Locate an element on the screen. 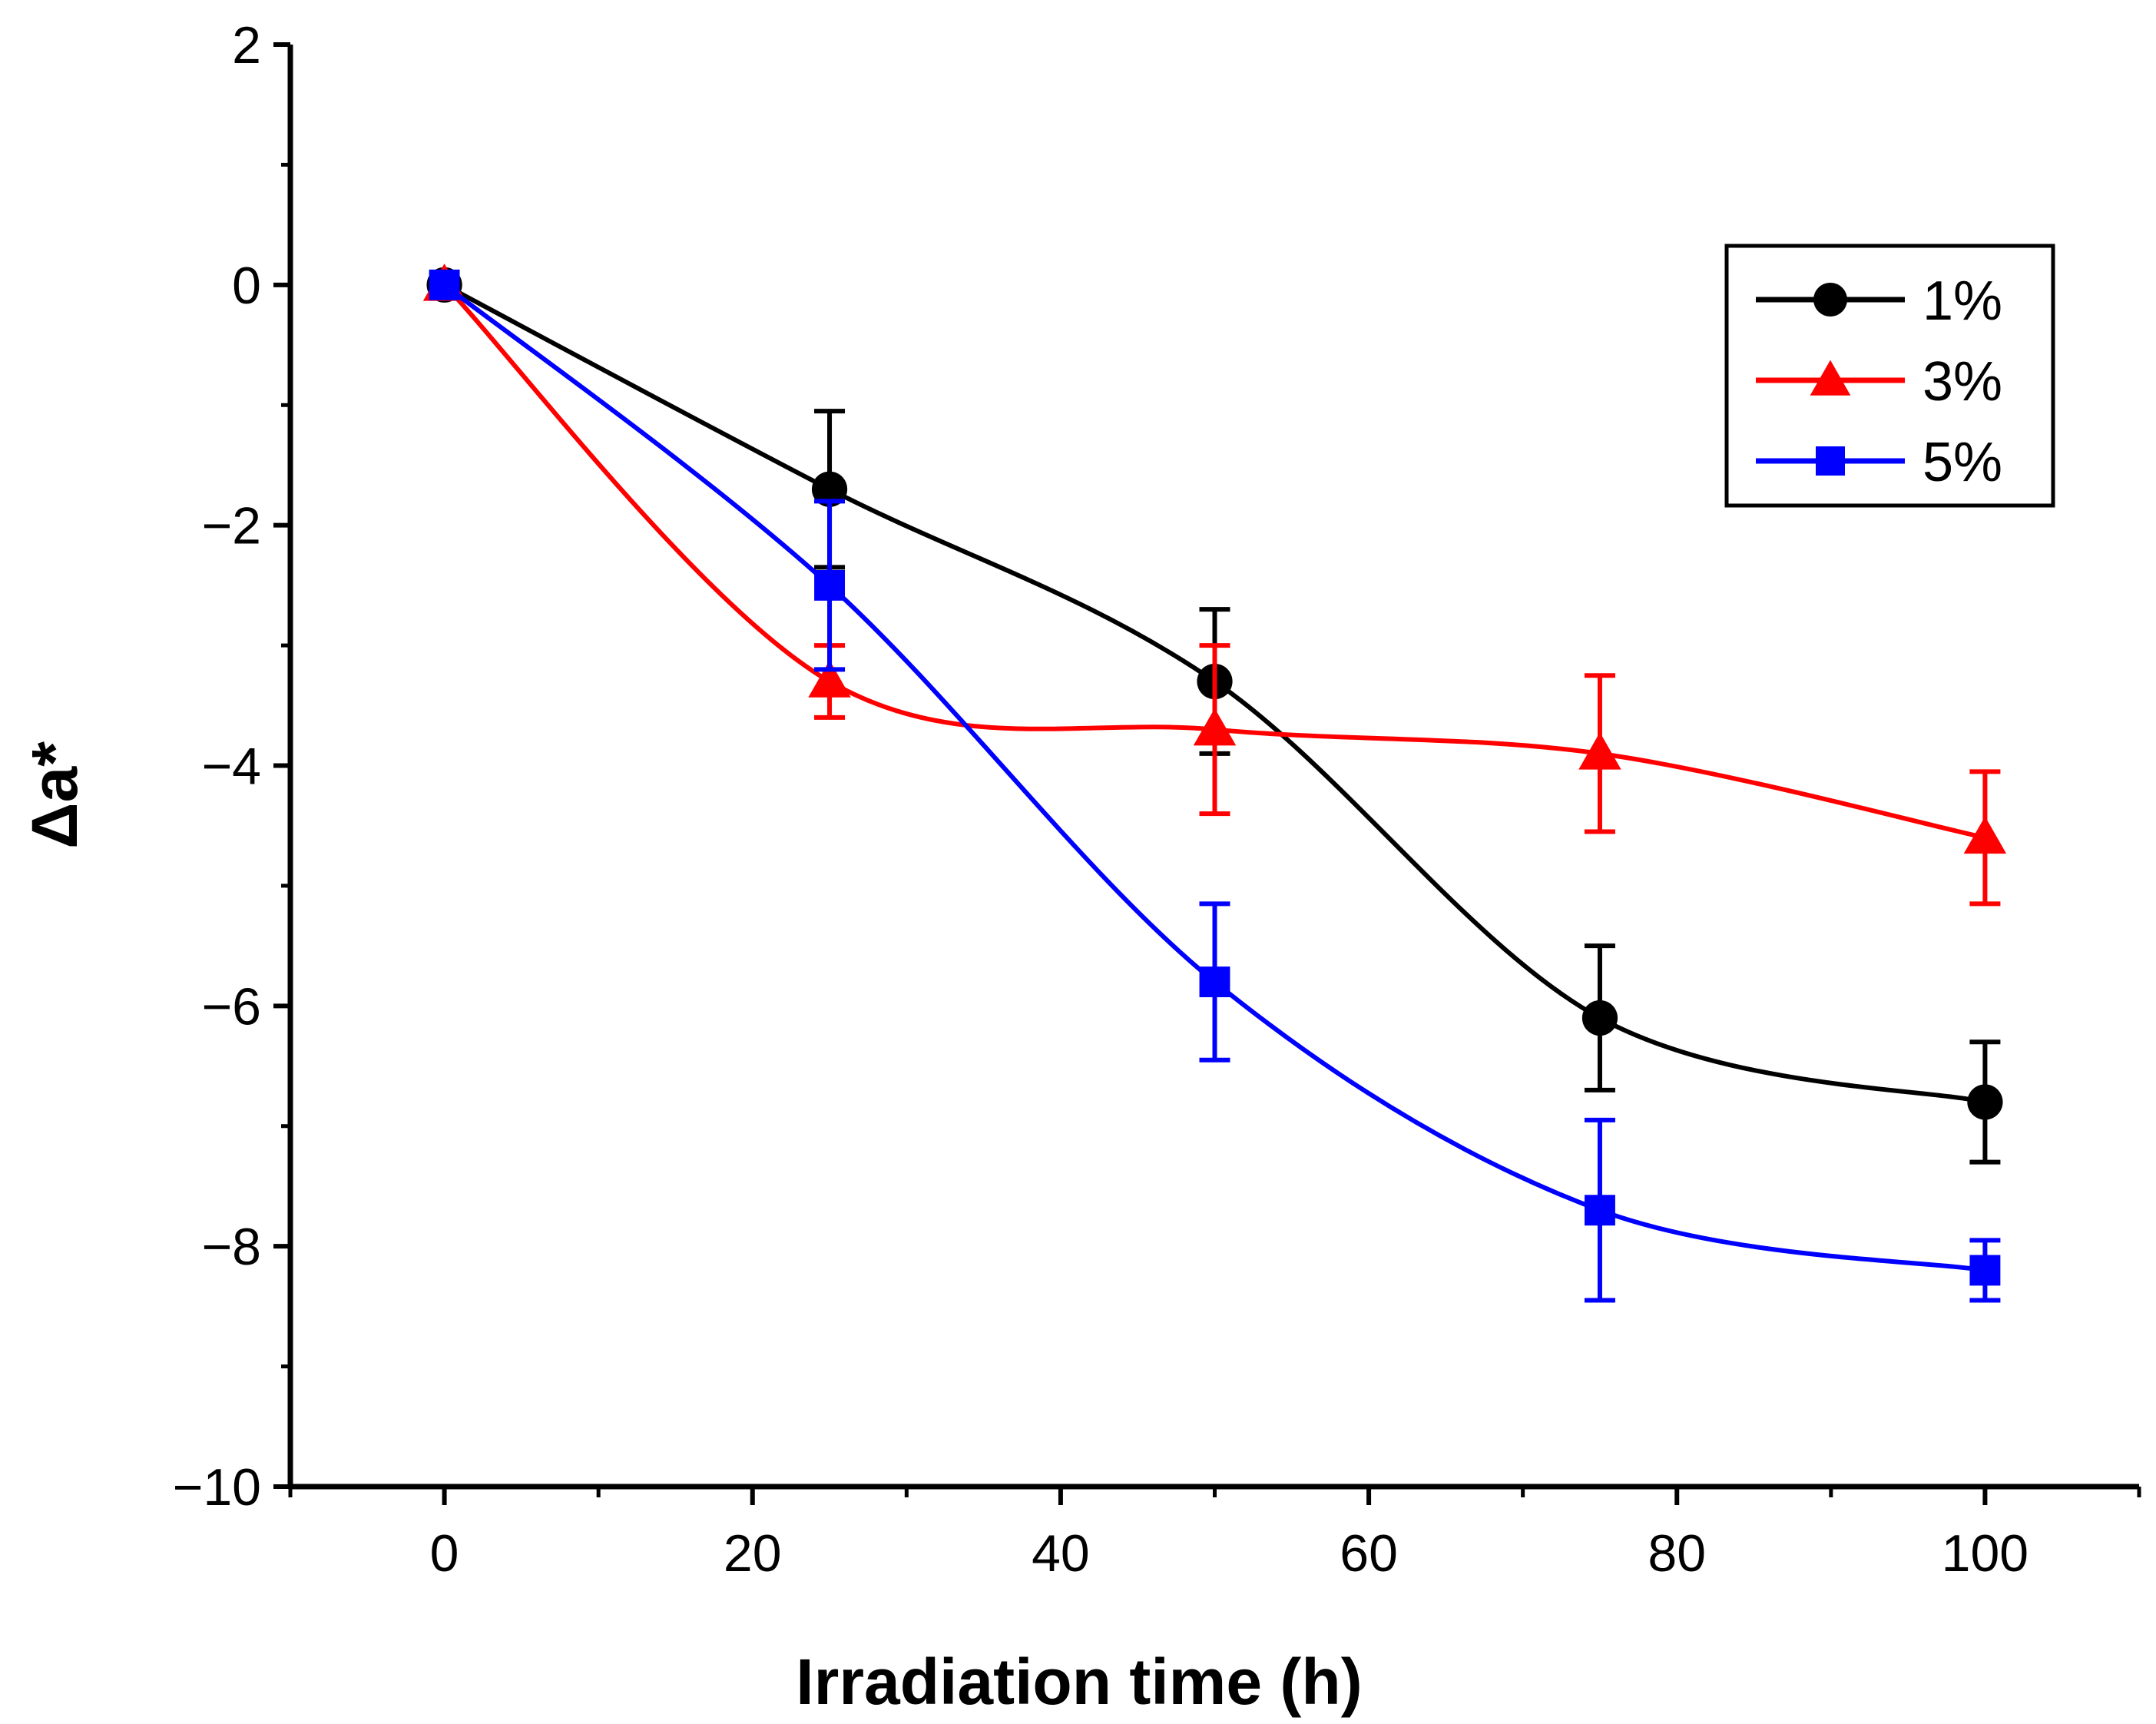 This screenshot has width=2156, height=1724. x-tick-label: 20 is located at coordinates (753, 1553).